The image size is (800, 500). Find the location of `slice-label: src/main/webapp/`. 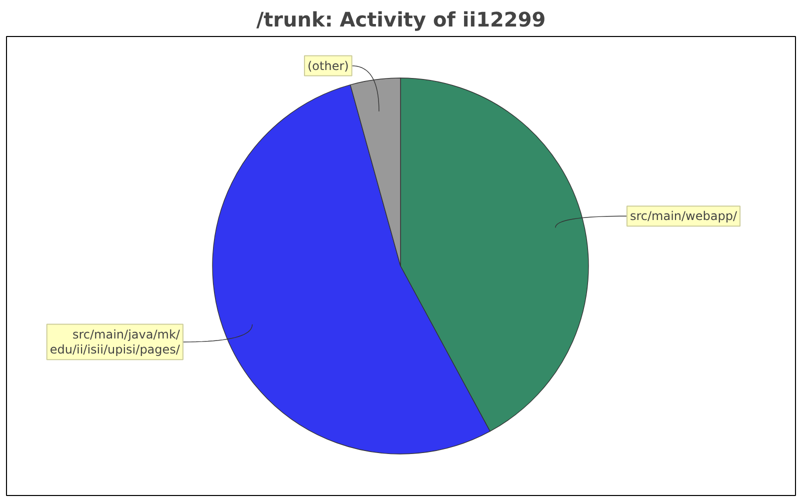

slice-label: src/main/webapp/ is located at coordinates (684, 216).